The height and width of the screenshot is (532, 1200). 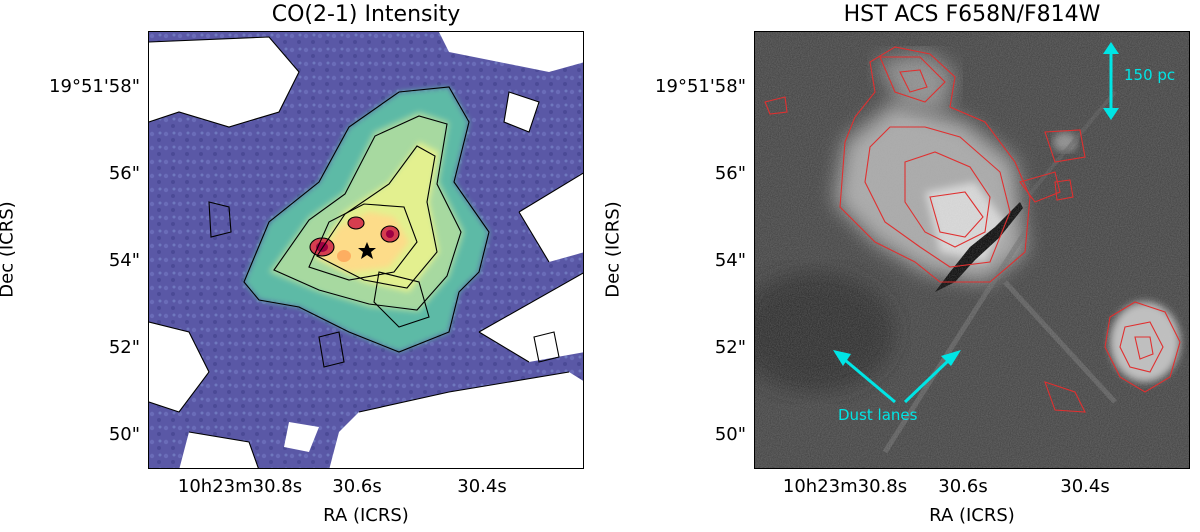 I want to click on star-icon, so click(x=367, y=250).